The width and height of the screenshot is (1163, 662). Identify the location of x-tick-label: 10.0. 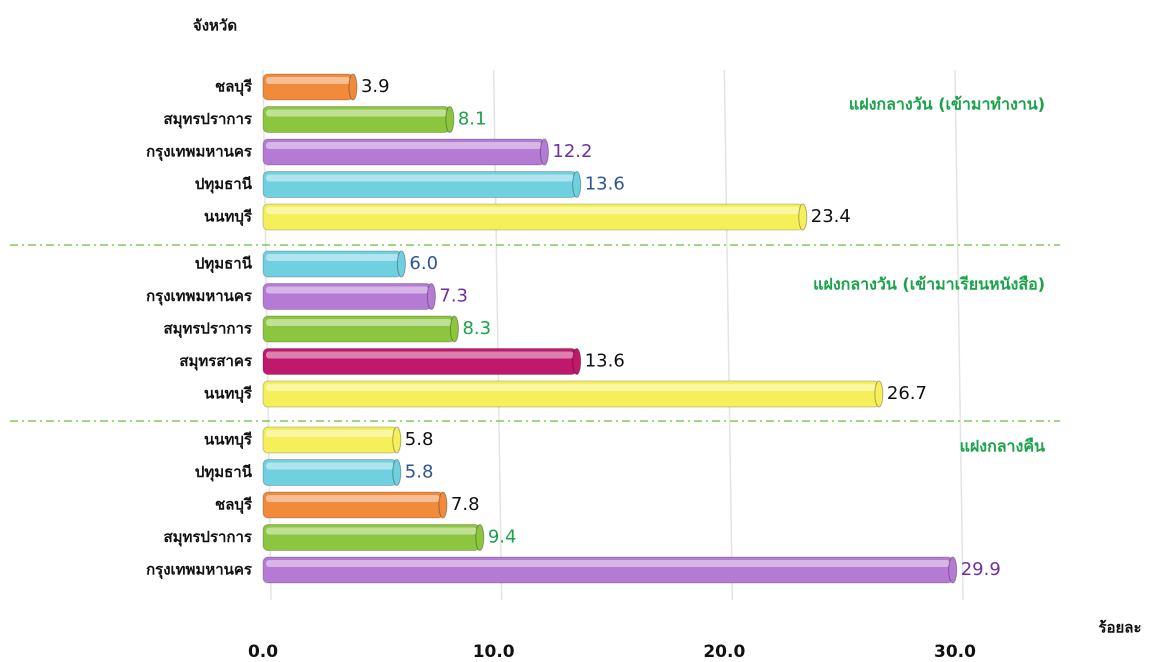
(494, 652).